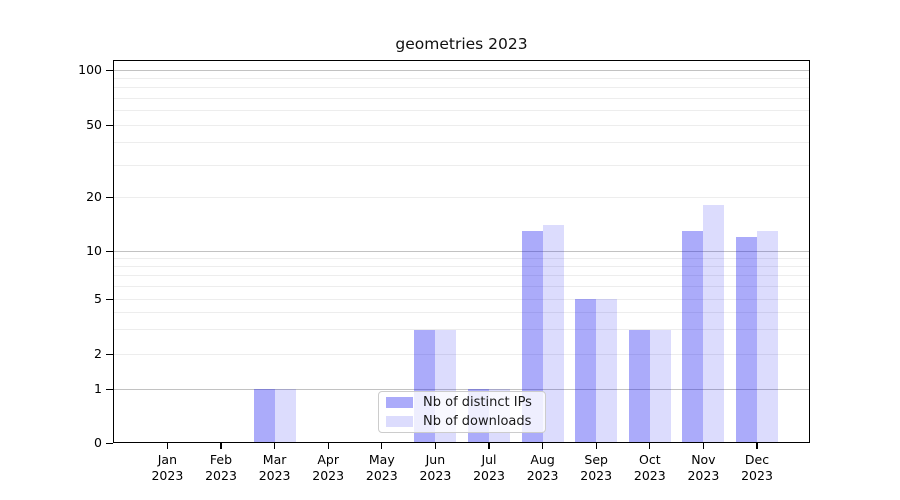 The image size is (900, 500). I want to click on y-tick-label: 100, so click(90, 69).